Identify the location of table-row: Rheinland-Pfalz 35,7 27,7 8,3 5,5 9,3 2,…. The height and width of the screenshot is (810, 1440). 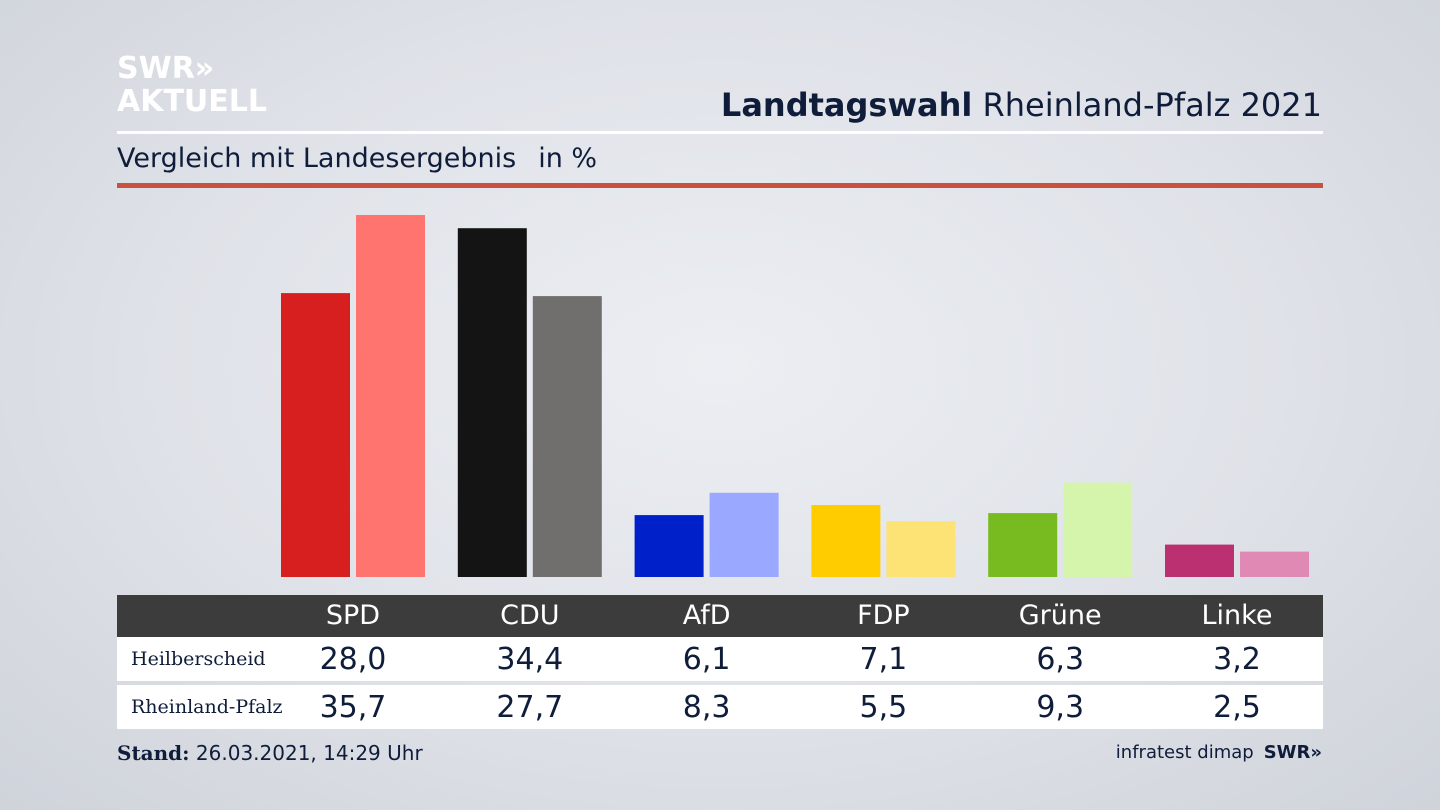
(720, 707).